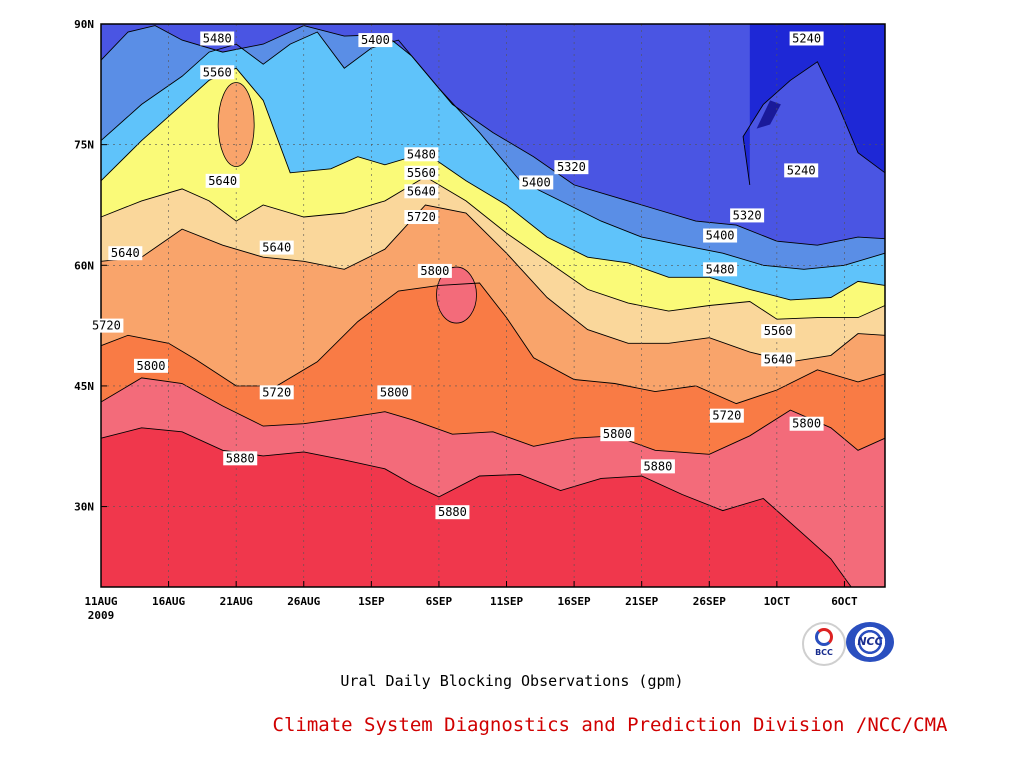 This screenshot has width=1024, height=768. I want to click on y-tick-label: 30N, so click(84, 507).